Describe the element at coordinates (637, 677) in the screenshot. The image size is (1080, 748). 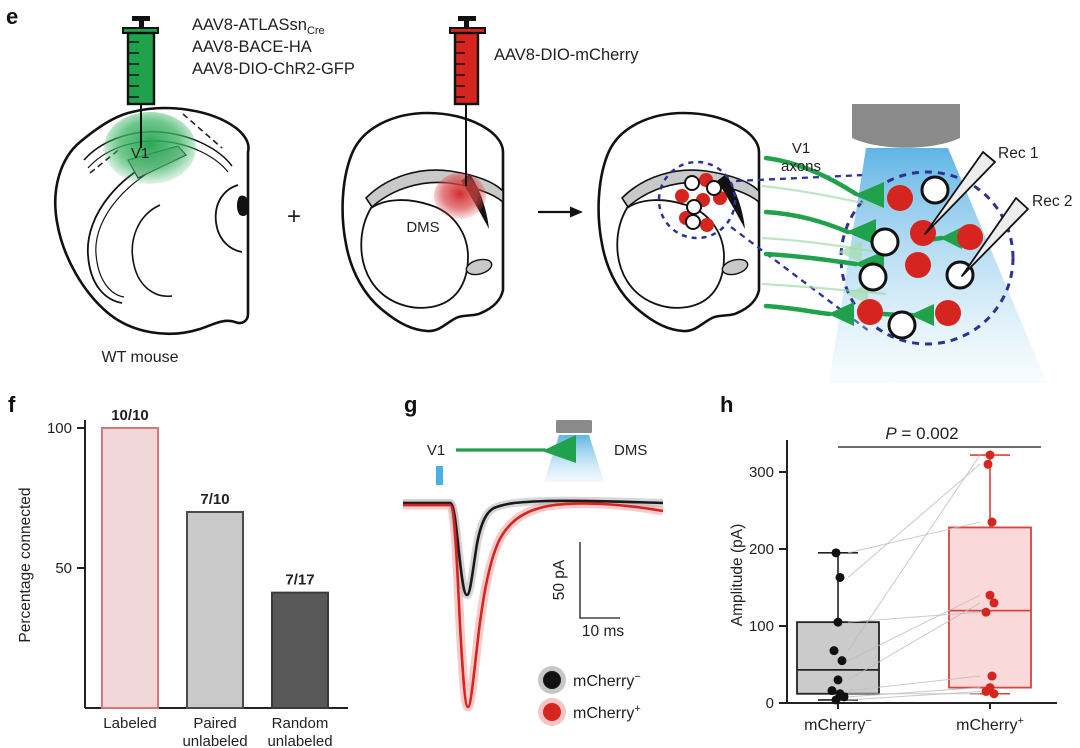
I see `legend-neg-sup: −` at that location.